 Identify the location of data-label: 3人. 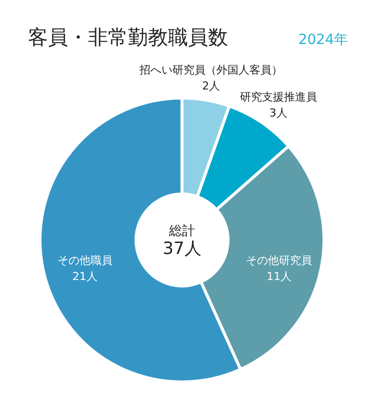
(278, 113).